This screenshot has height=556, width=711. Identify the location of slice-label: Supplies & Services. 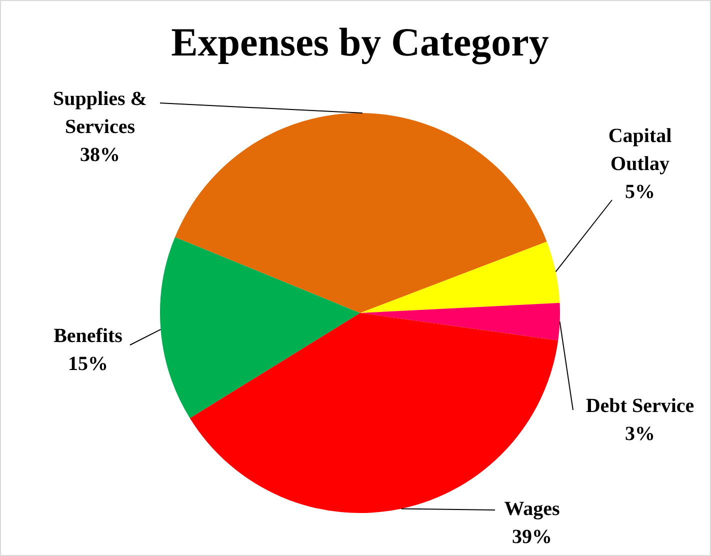
(100, 113).